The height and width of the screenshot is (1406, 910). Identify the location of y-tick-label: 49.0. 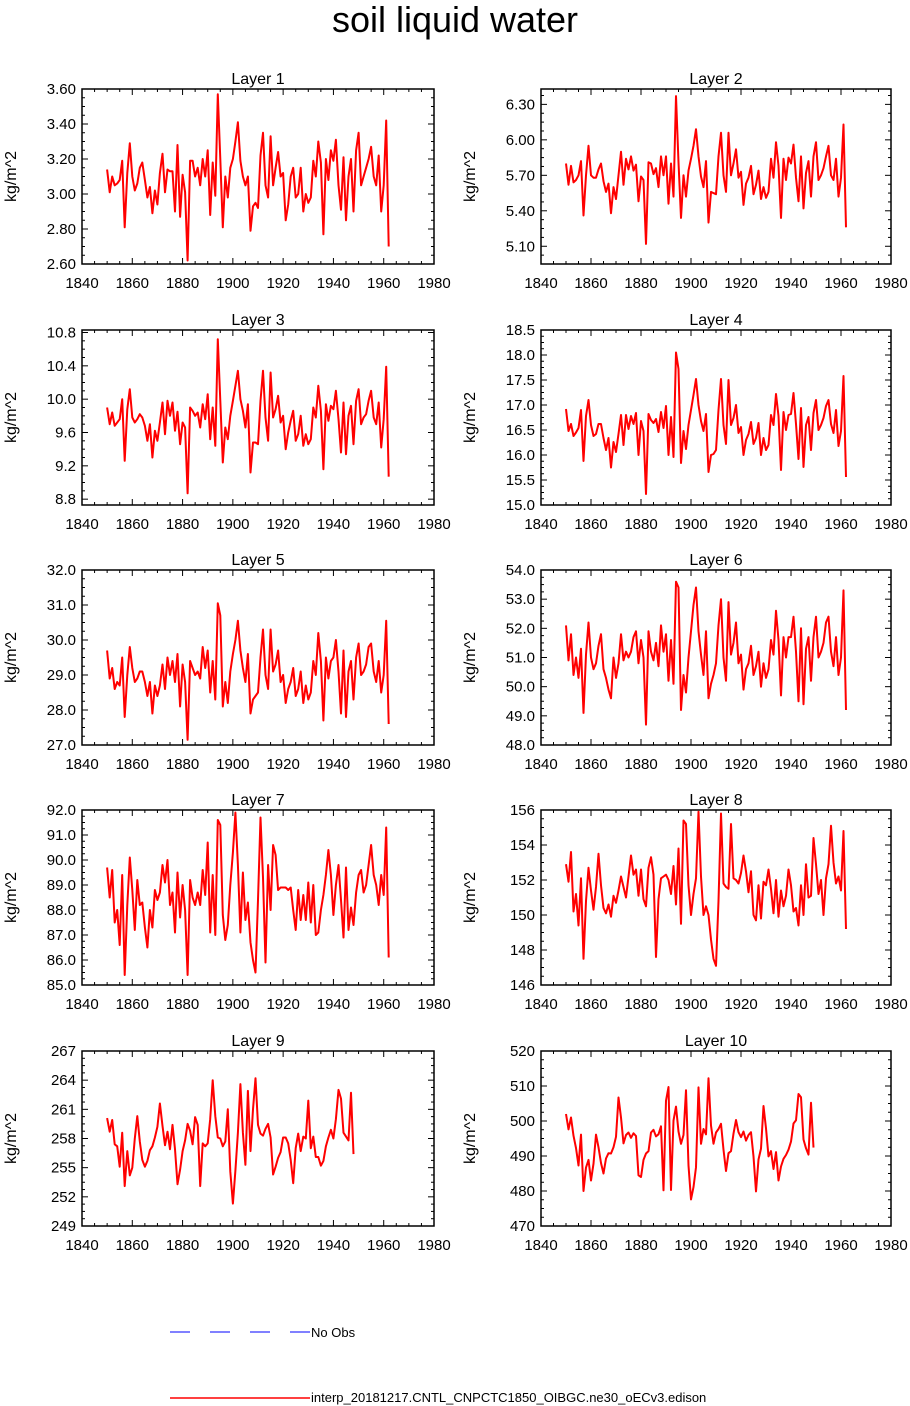
(520, 716).